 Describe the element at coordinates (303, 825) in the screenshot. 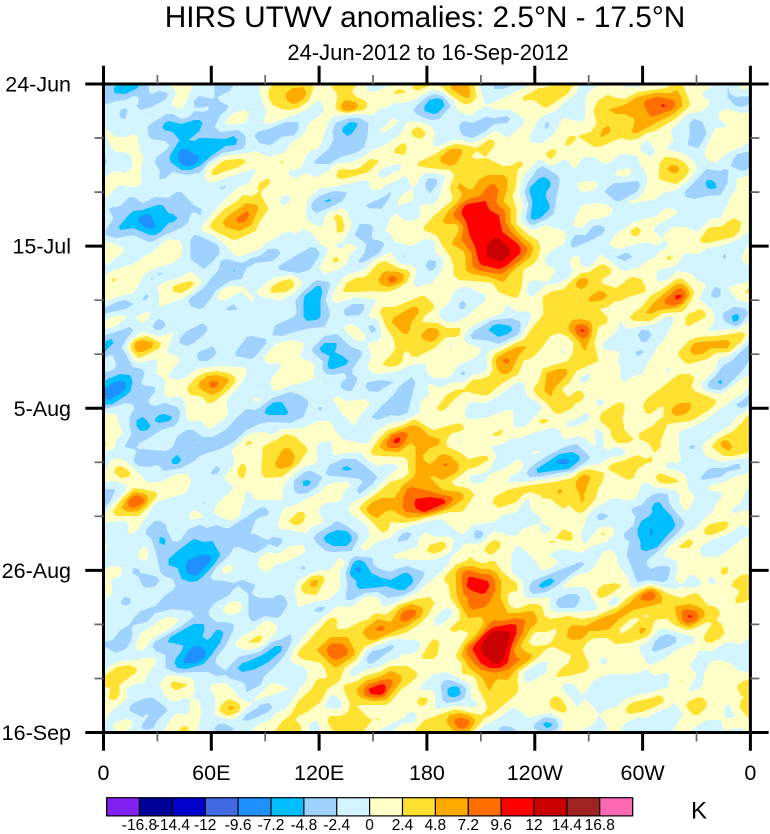

I see `svg-text: -4.8` at that location.